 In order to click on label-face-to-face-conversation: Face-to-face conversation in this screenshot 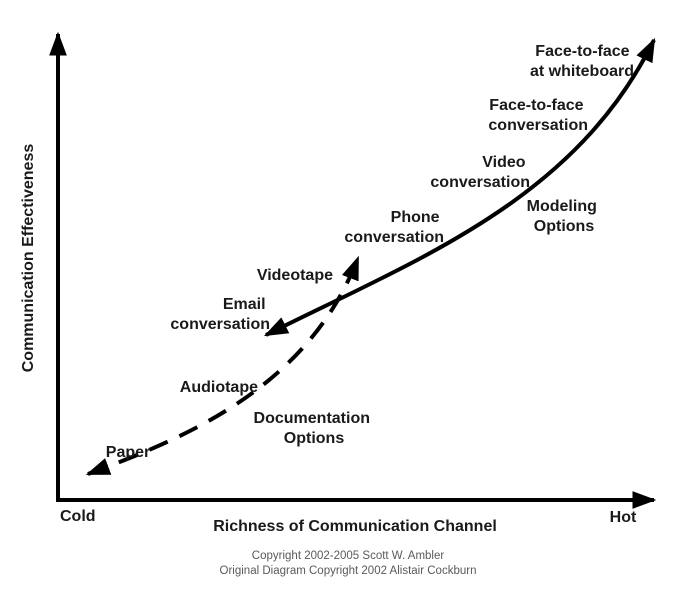, I will do `click(538, 115)`.